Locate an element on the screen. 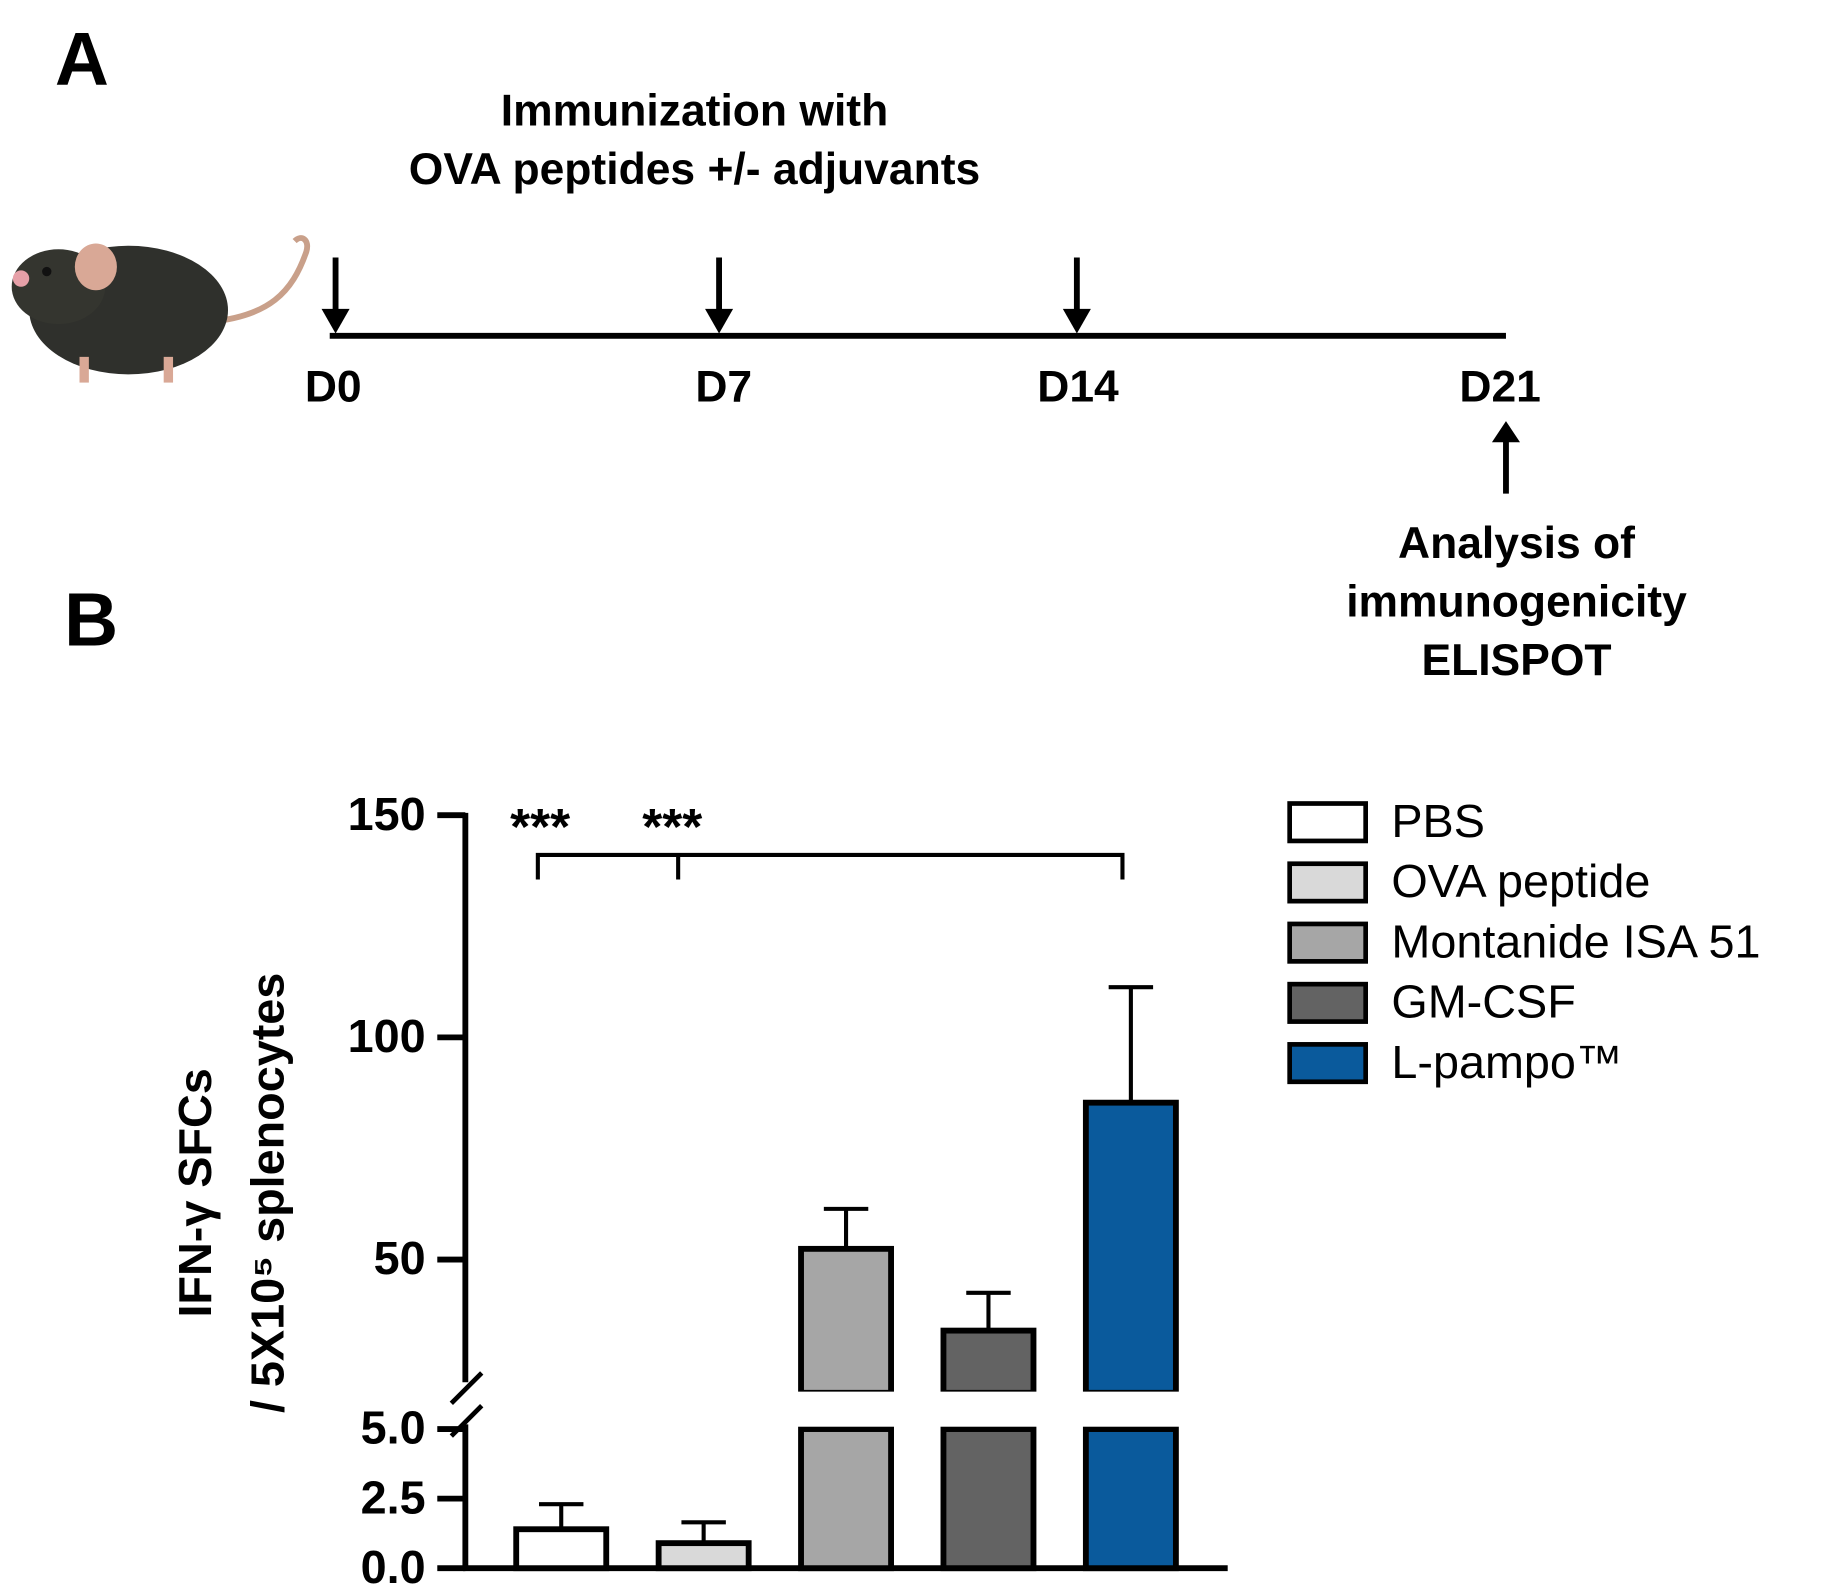  analysis-label: Analysis of is located at coordinates (1516, 543).